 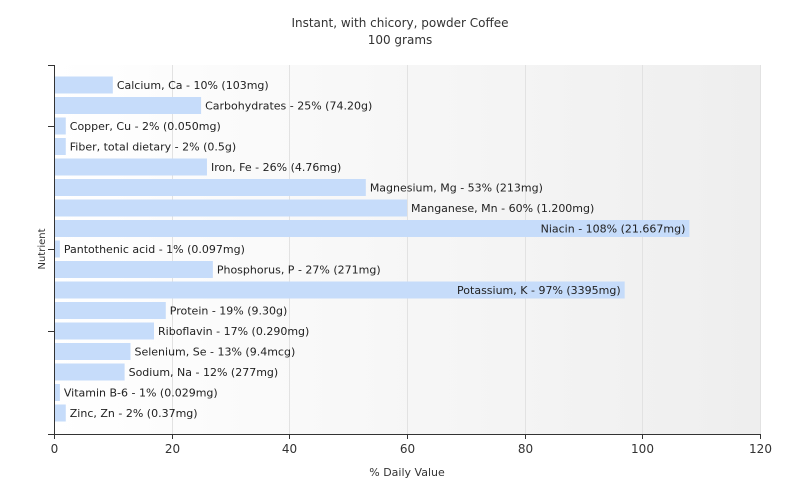 I want to click on chart-subtitle: 100 grams, so click(x=400, y=40).